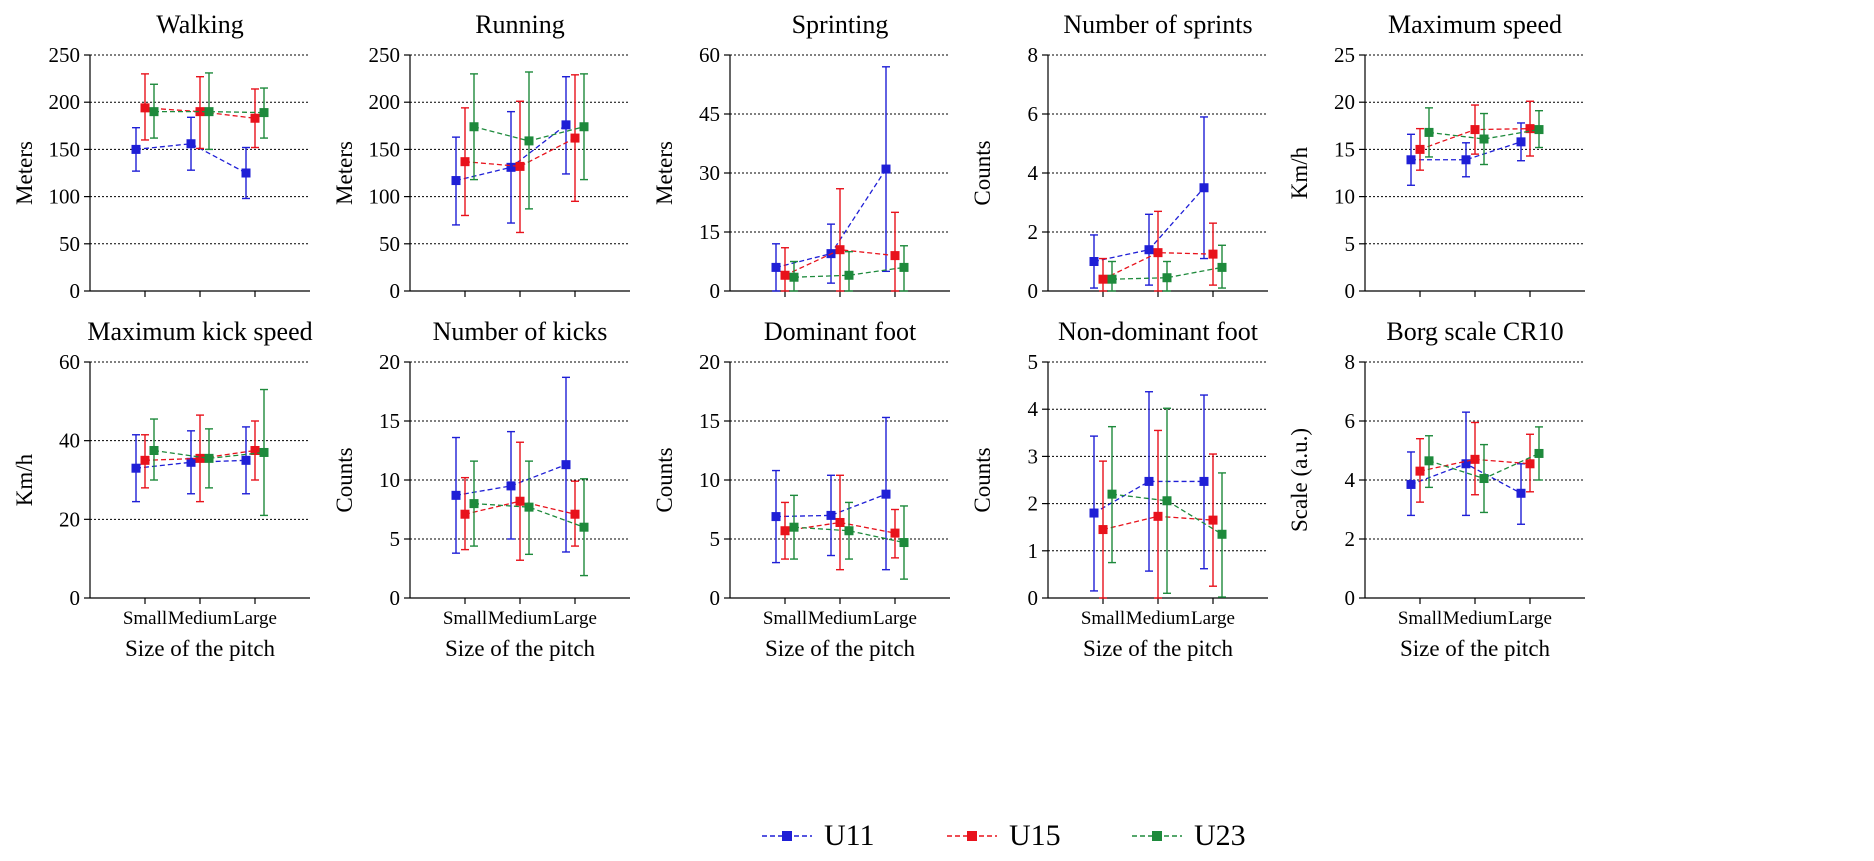 The width and height of the screenshot is (1874, 861). Describe the element at coordinates (69, 441) in the screenshot. I see `y-tick-label: 40` at that location.